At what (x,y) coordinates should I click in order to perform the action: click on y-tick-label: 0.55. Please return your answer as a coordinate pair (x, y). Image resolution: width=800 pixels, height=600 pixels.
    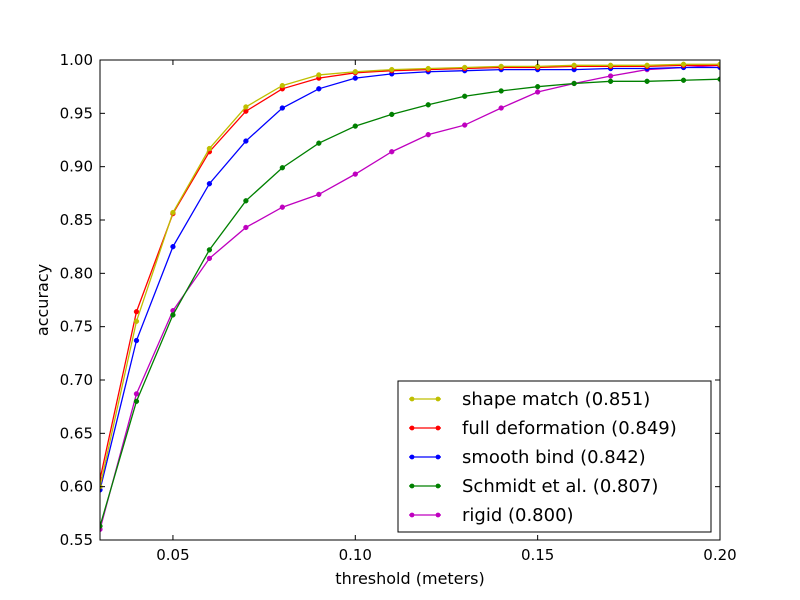
    Looking at the image, I should click on (76, 540).